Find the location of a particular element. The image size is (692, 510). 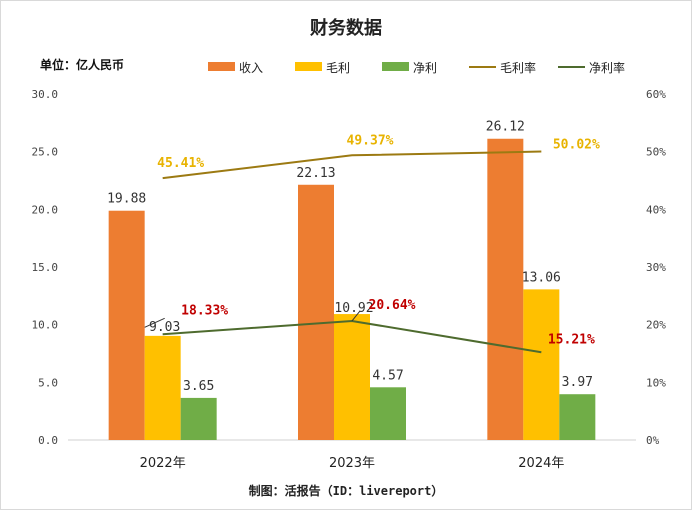

legend-label: 净利率 is located at coordinates (607, 67).